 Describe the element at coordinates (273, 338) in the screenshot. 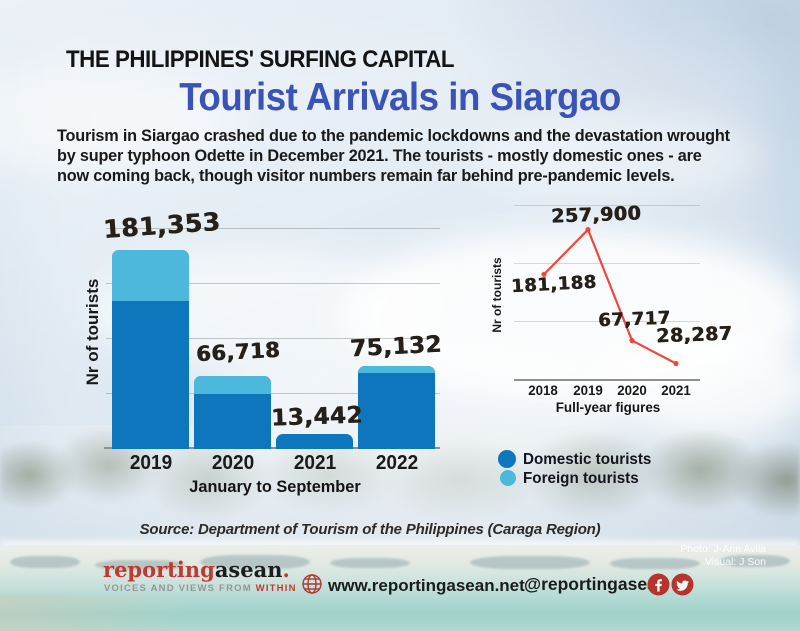

I see `bar-gridline-100k` at that location.